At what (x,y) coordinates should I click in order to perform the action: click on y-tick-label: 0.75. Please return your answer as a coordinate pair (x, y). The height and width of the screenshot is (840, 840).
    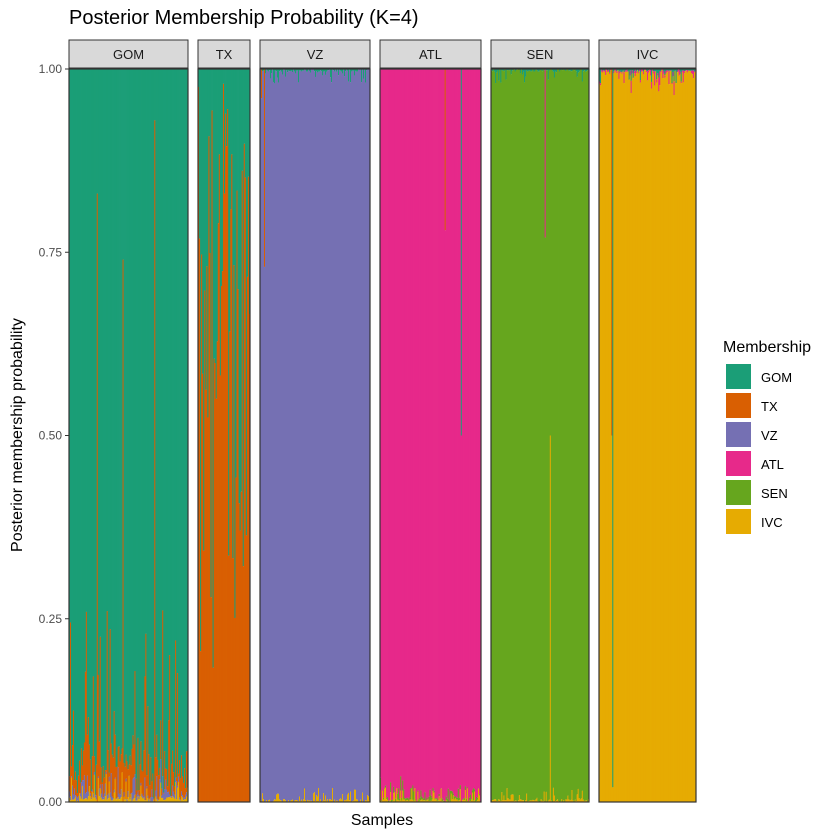
    Looking at the image, I should click on (51, 252).